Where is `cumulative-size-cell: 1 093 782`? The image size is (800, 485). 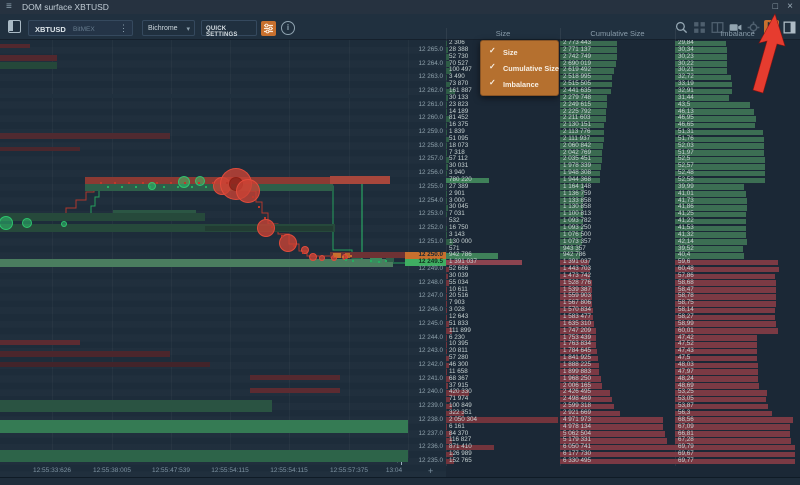
cumulative-size-cell: 1 093 782 is located at coordinates (617, 221).